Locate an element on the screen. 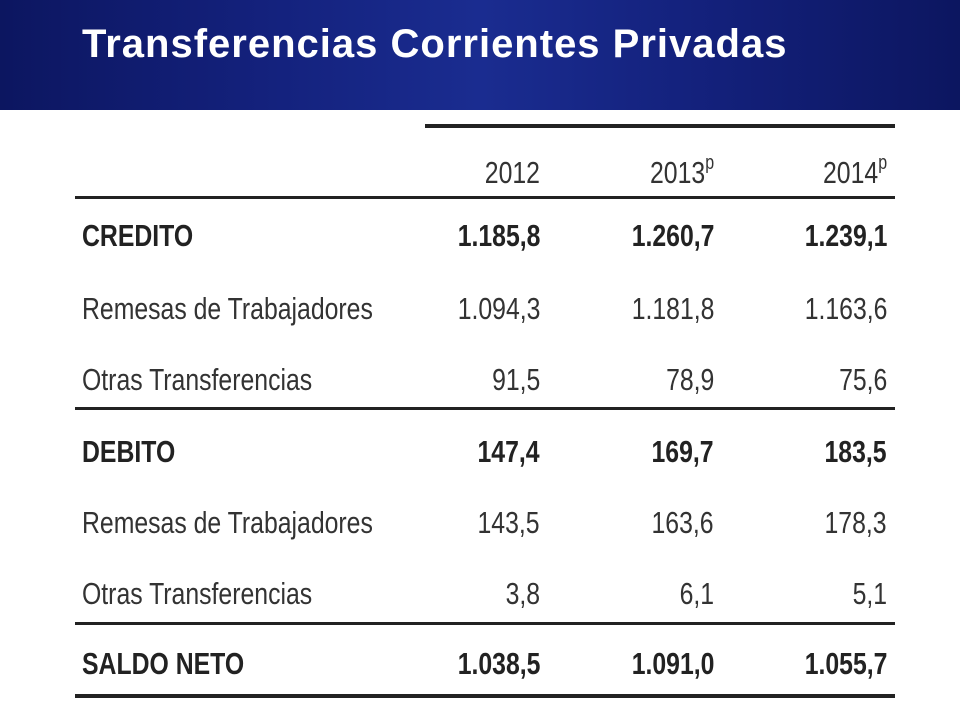  header-bottom-rule is located at coordinates (485, 197).